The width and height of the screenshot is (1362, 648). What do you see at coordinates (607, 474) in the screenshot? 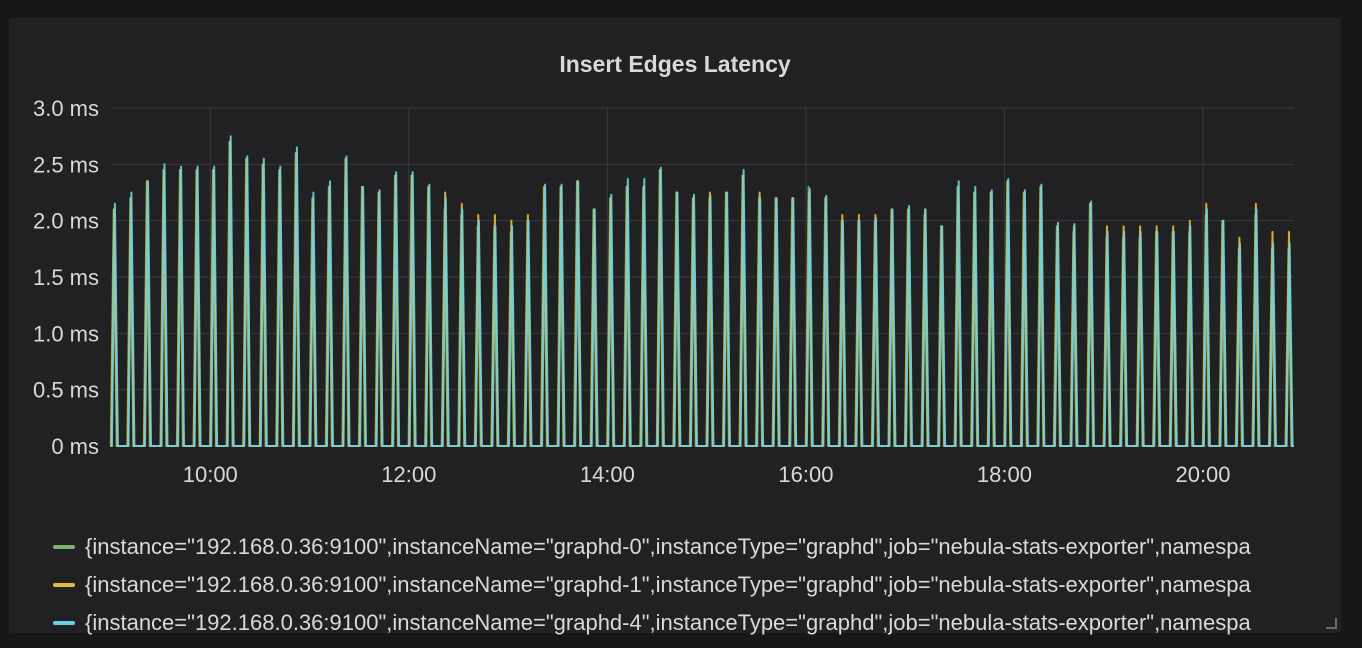
I see `x-tick-label: 14:00` at bounding box center [607, 474].